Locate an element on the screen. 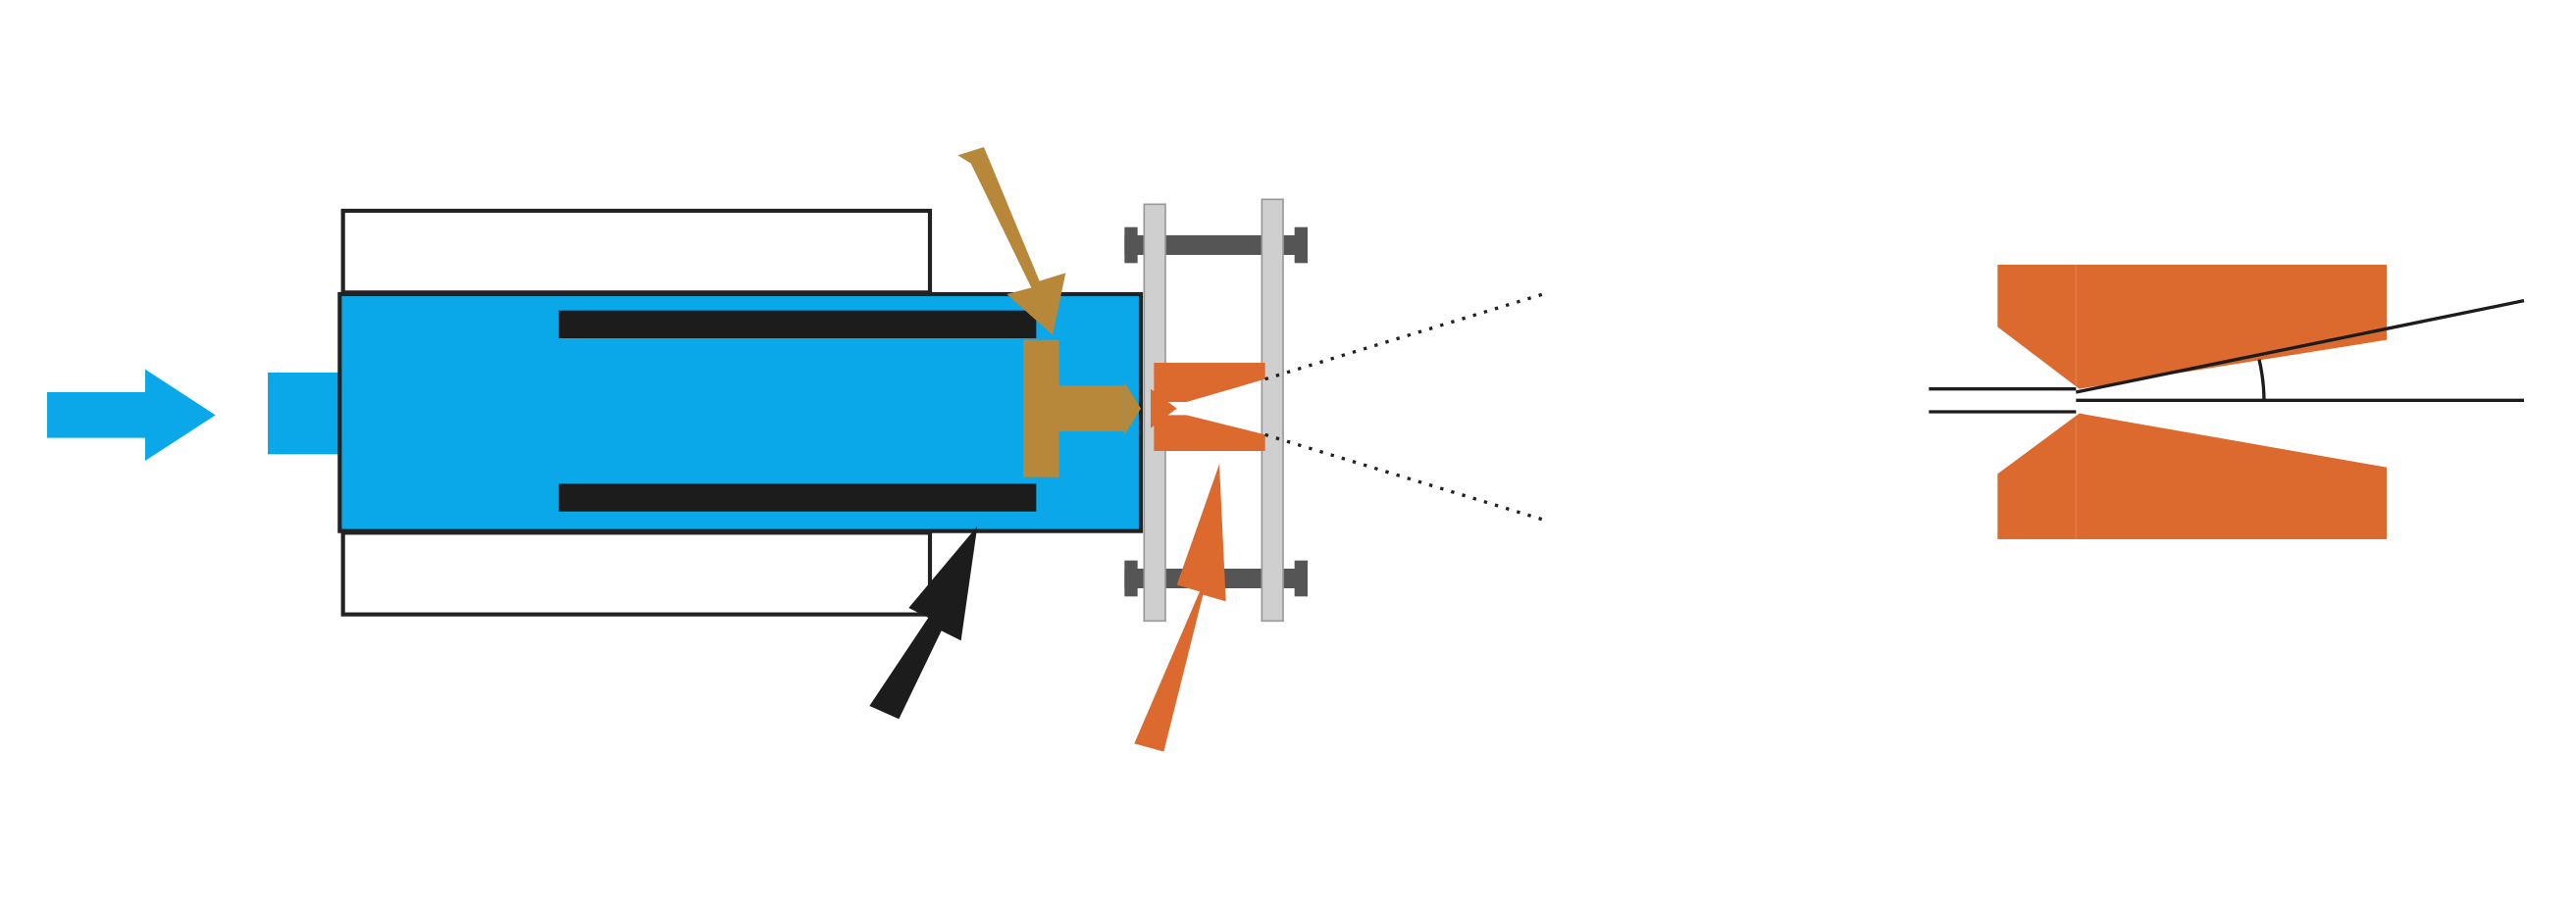  magnetic-cylinder-bottom-bar is located at coordinates (797, 497).